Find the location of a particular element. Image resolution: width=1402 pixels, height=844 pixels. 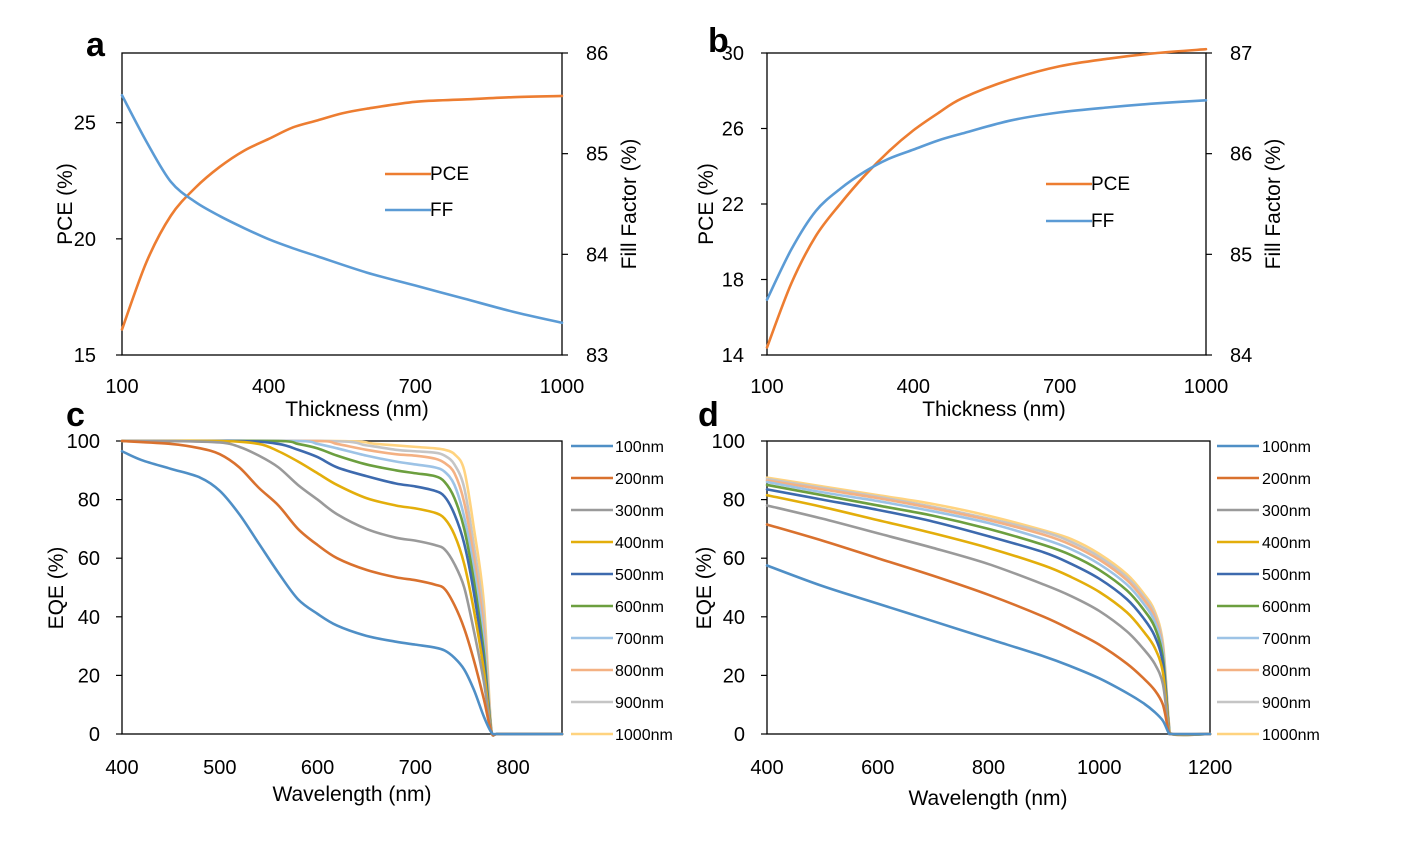

y-tick-label-b-2: 22 is located at coordinates (733, 205).